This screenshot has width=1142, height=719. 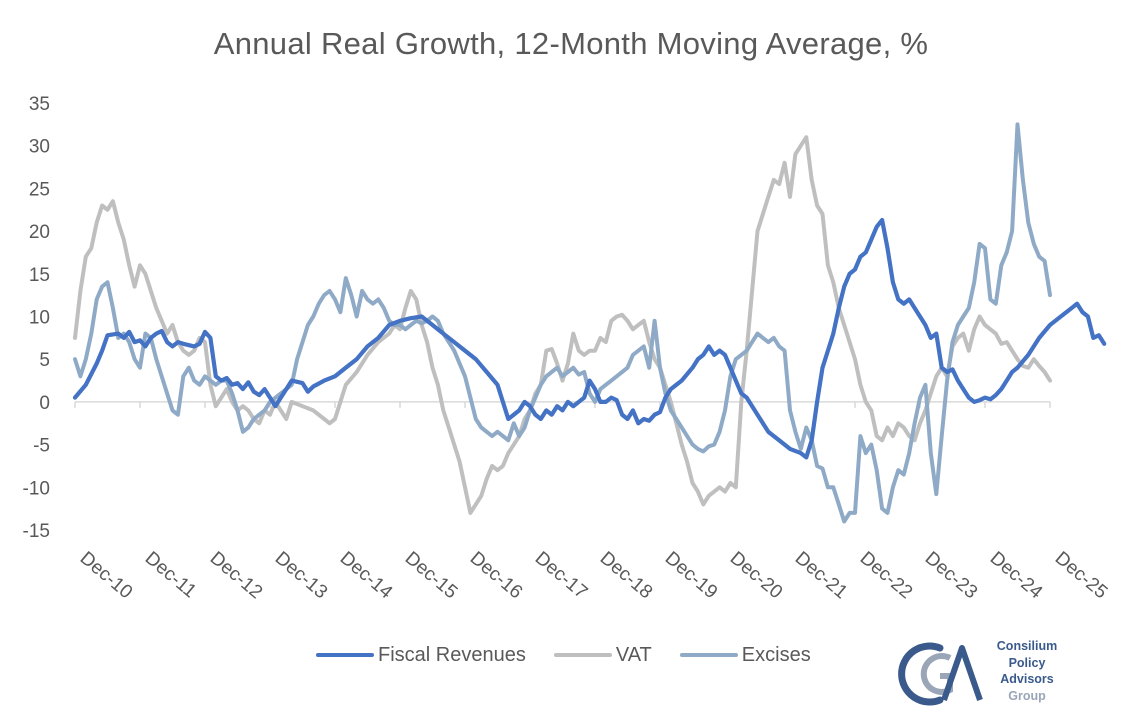 What do you see at coordinates (626, 575) in the screenshot?
I see `x-tick-label: Dec-18` at bounding box center [626, 575].